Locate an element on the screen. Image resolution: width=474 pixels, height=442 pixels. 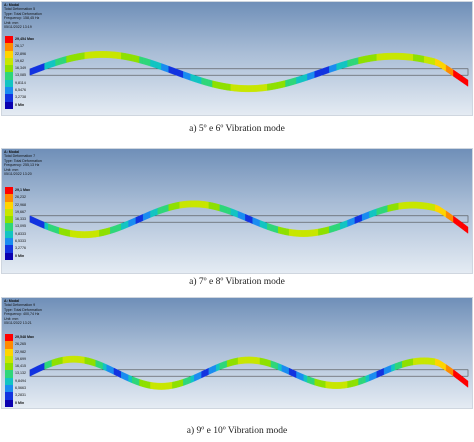
unit: Unit: mm is located at coordinates (11, 318).